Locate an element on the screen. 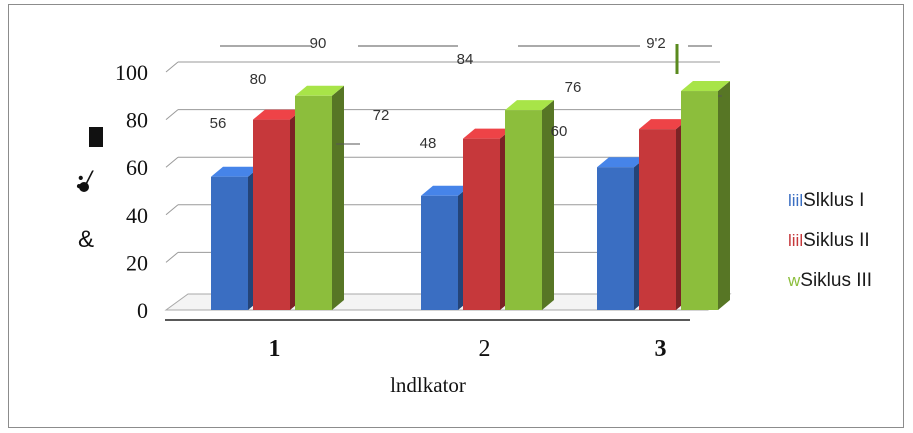 The height and width of the screenshot is (433, 913). y-axis-mark-2: & is located at coordinates (86, 239).